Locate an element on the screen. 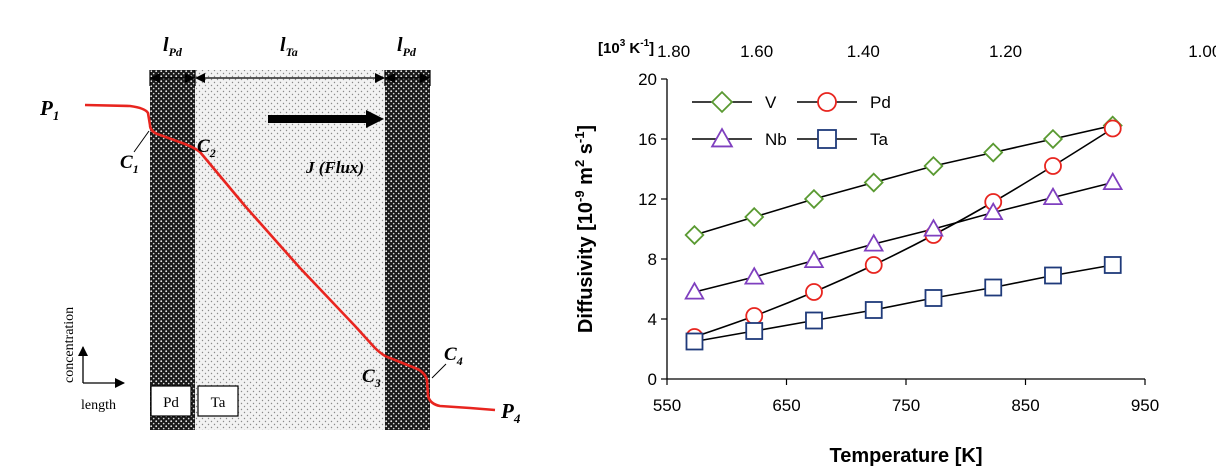 The image size is (1216, 476). l-ta-label: lTa is located at coordinates (289, 46).